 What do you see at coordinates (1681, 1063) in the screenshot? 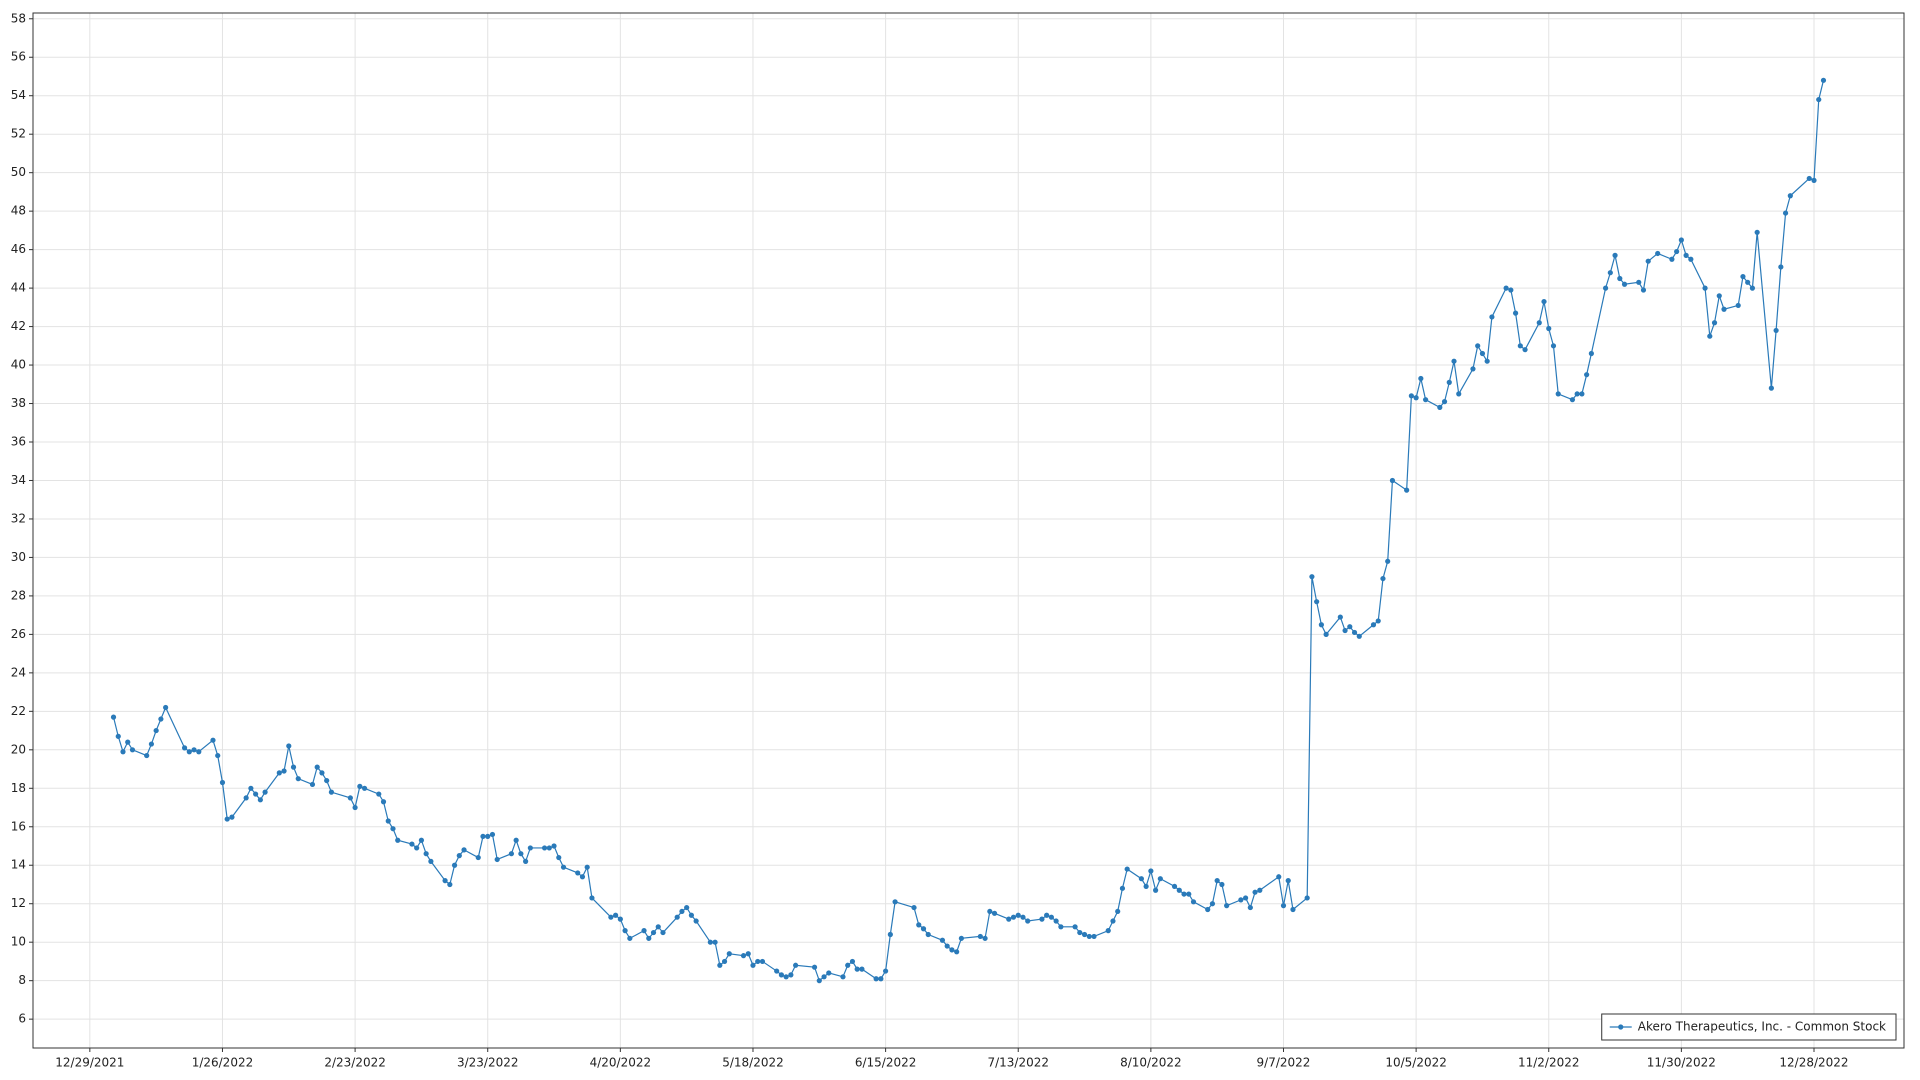
I see `x-tick-label: 11/30/2022` at bounding box center [1681, 1063].